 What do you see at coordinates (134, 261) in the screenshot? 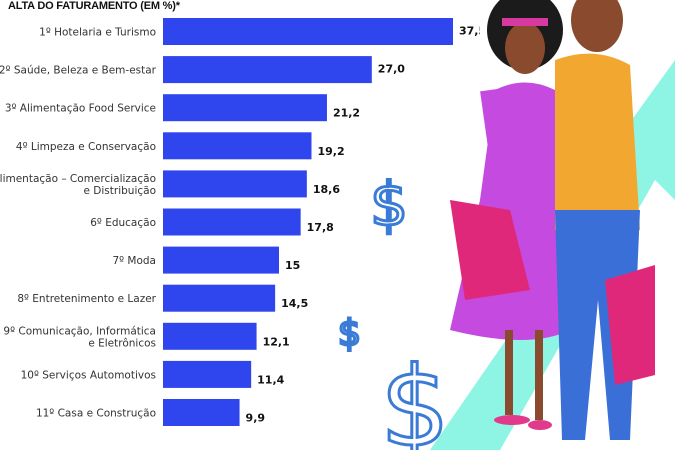
I see `category-label: 7º Moda` at bounding box center [134, 261].